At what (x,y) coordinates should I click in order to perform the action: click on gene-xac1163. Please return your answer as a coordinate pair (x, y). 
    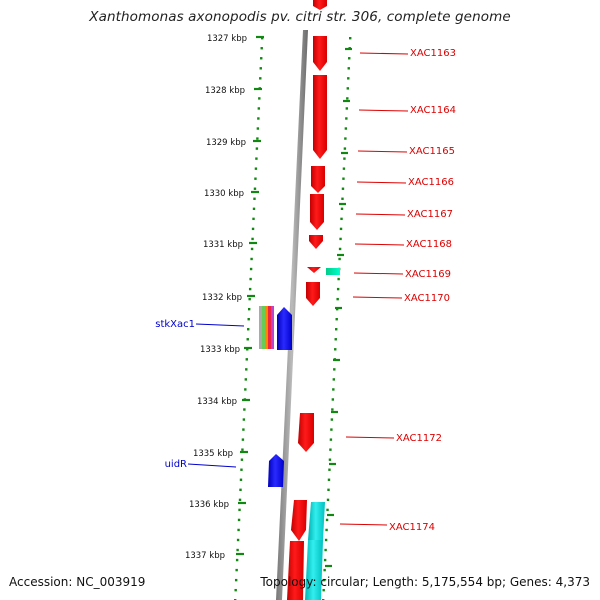
    Looking at the image, I should click on (320, 53).